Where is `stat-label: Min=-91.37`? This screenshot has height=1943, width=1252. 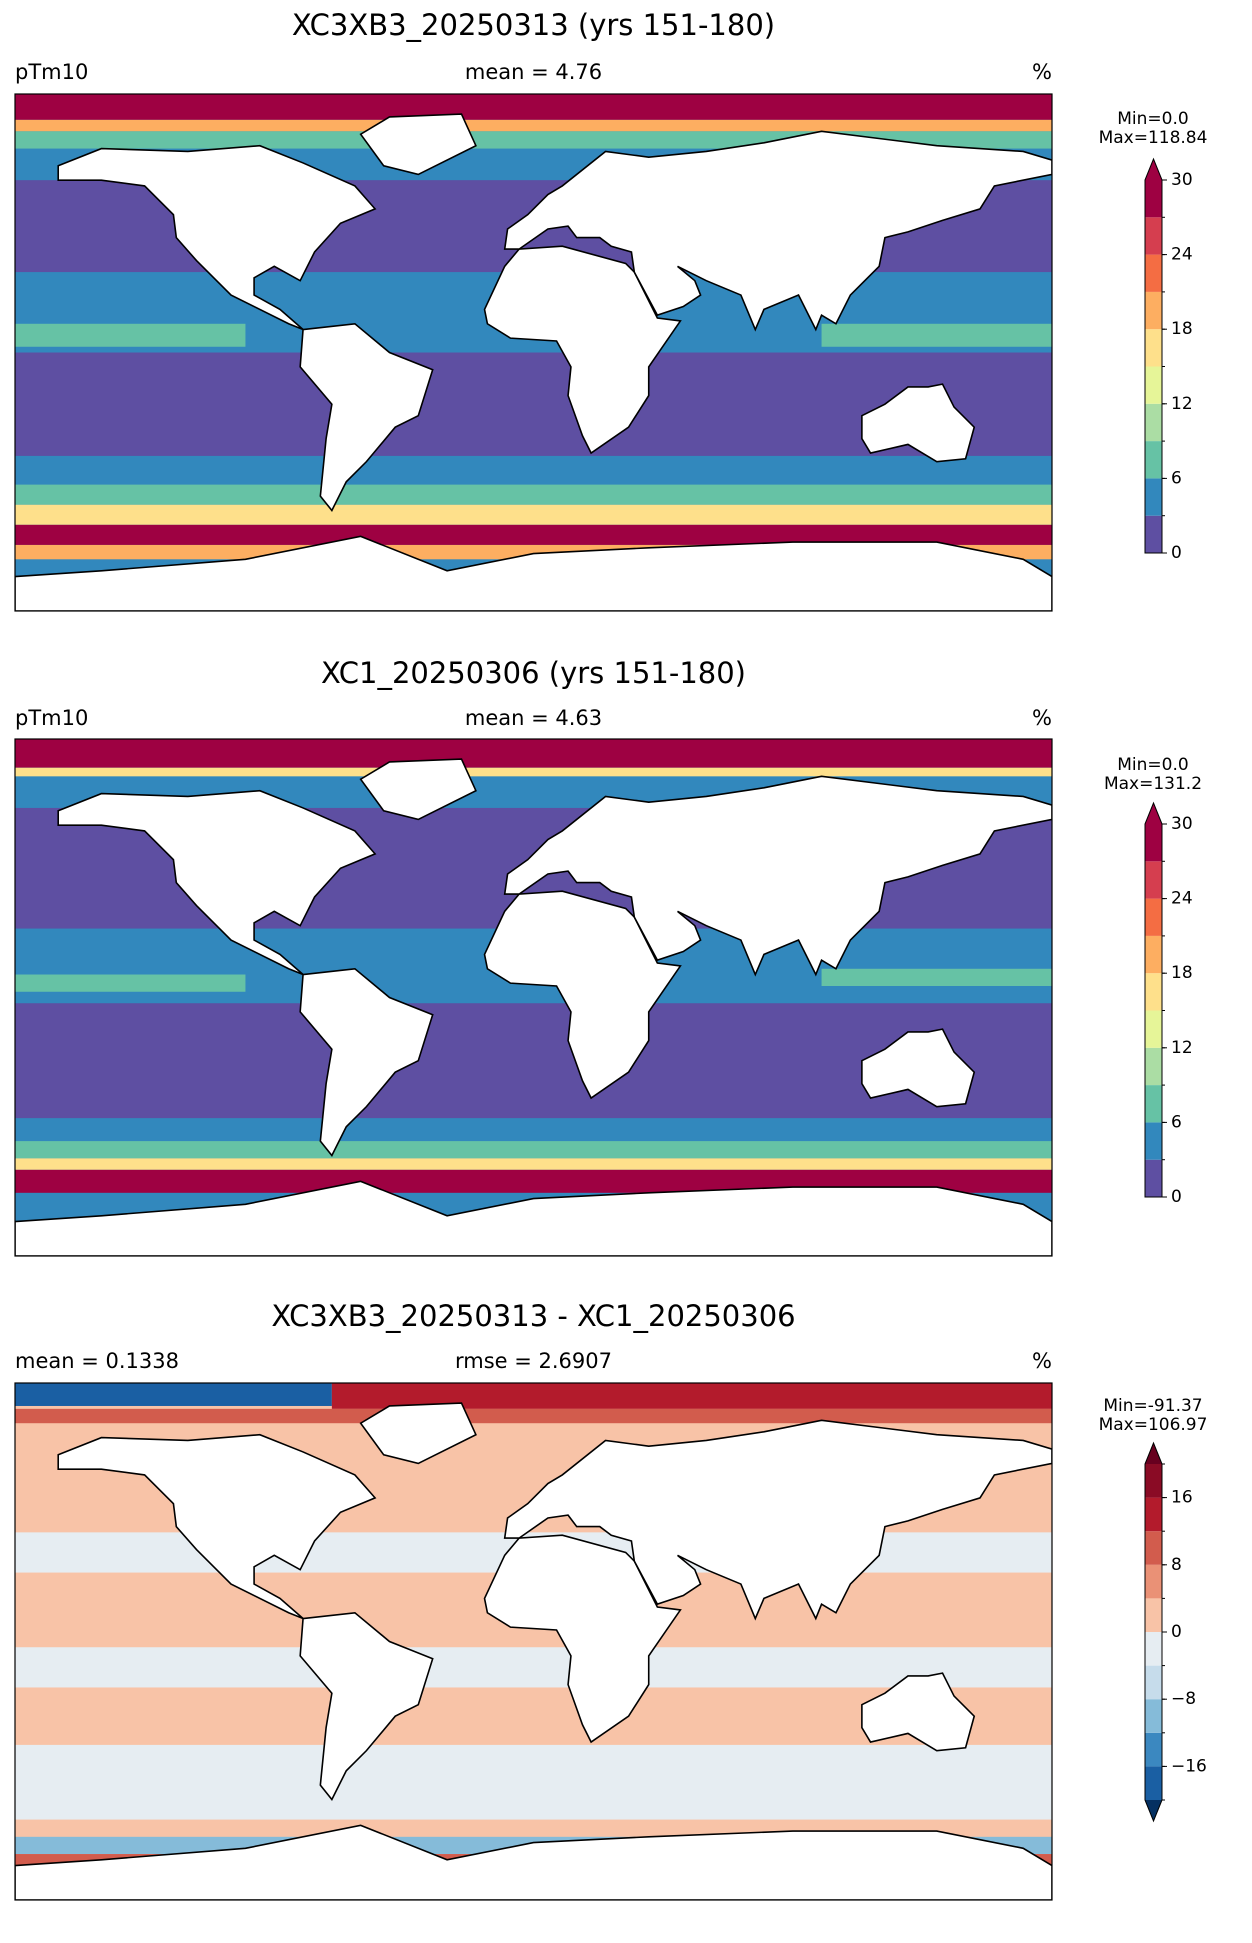 stat-label: Min=-91.37 is located at coordinates (1152, 1406).